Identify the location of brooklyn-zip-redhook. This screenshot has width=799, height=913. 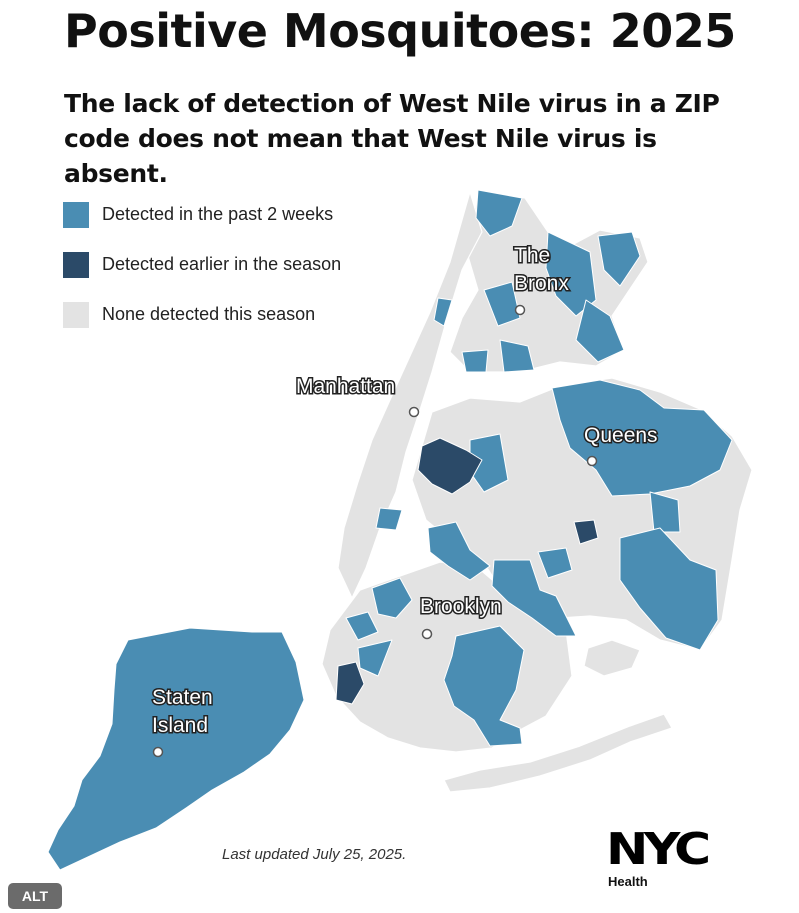
(362, 626).